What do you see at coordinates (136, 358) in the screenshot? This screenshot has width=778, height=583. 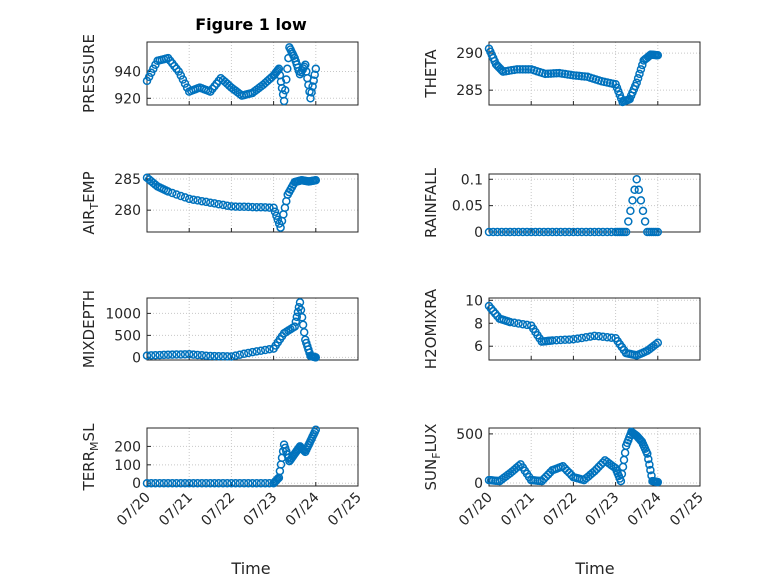 I see `y-tick-label: 0` at bounding box center [136, 358].